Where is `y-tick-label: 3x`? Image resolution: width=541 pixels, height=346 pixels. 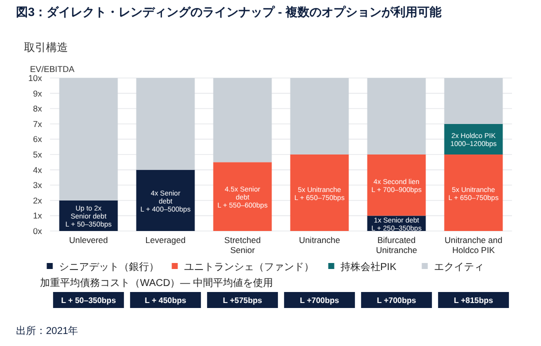
y-tick-label: 3x is located at coordinates (38, 185).